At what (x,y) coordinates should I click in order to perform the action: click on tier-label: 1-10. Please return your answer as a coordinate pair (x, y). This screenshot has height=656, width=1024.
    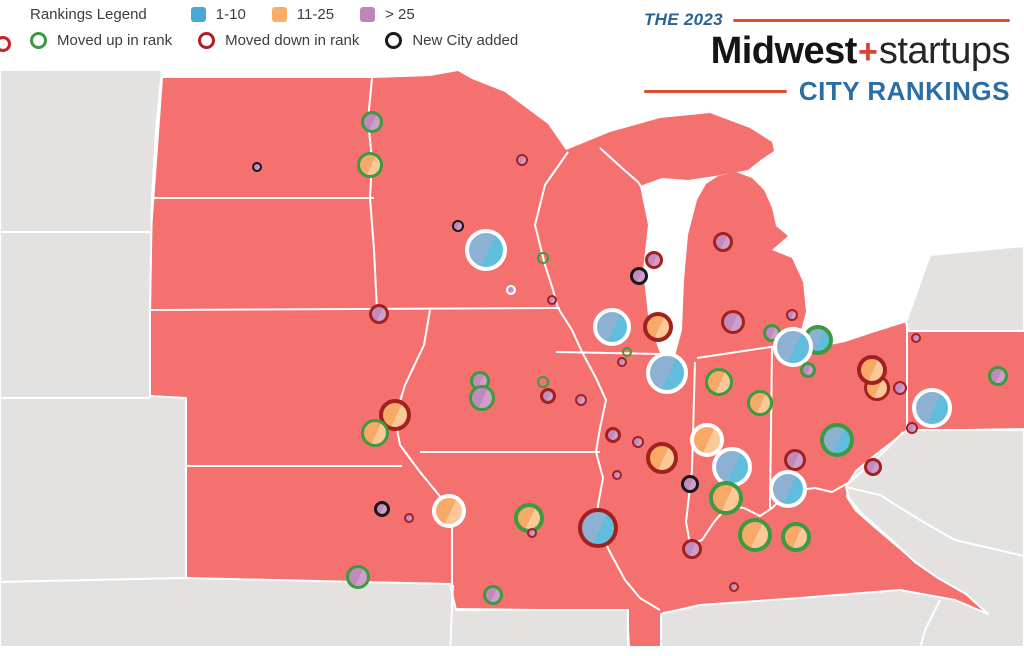
    Looking at the image, I should click on (230, 14).